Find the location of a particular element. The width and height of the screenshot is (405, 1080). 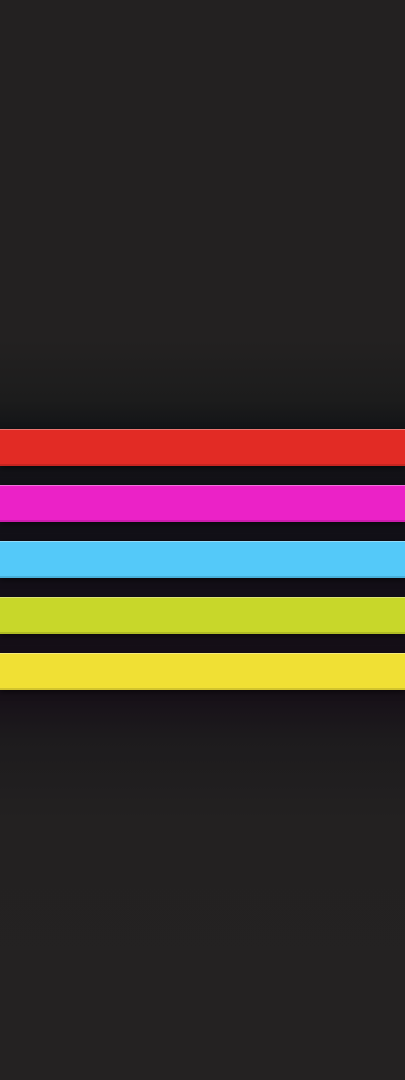

light-blue-stripe is located at coordinates (202, 559).